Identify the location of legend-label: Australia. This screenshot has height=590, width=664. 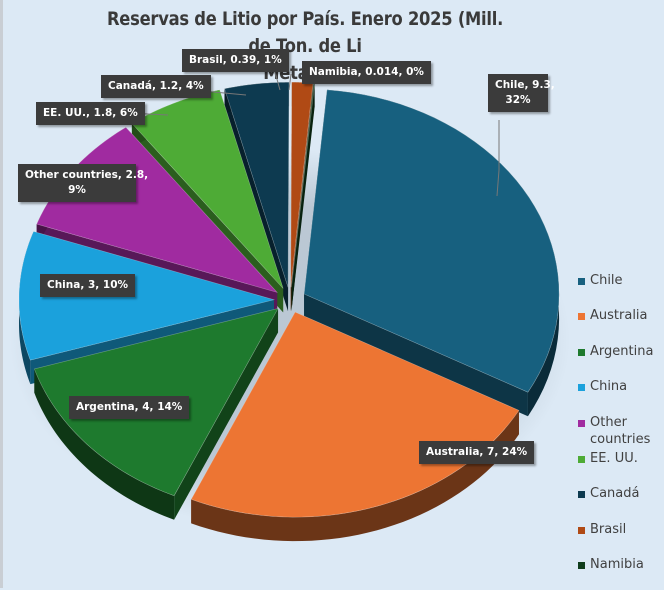
(619, 315).